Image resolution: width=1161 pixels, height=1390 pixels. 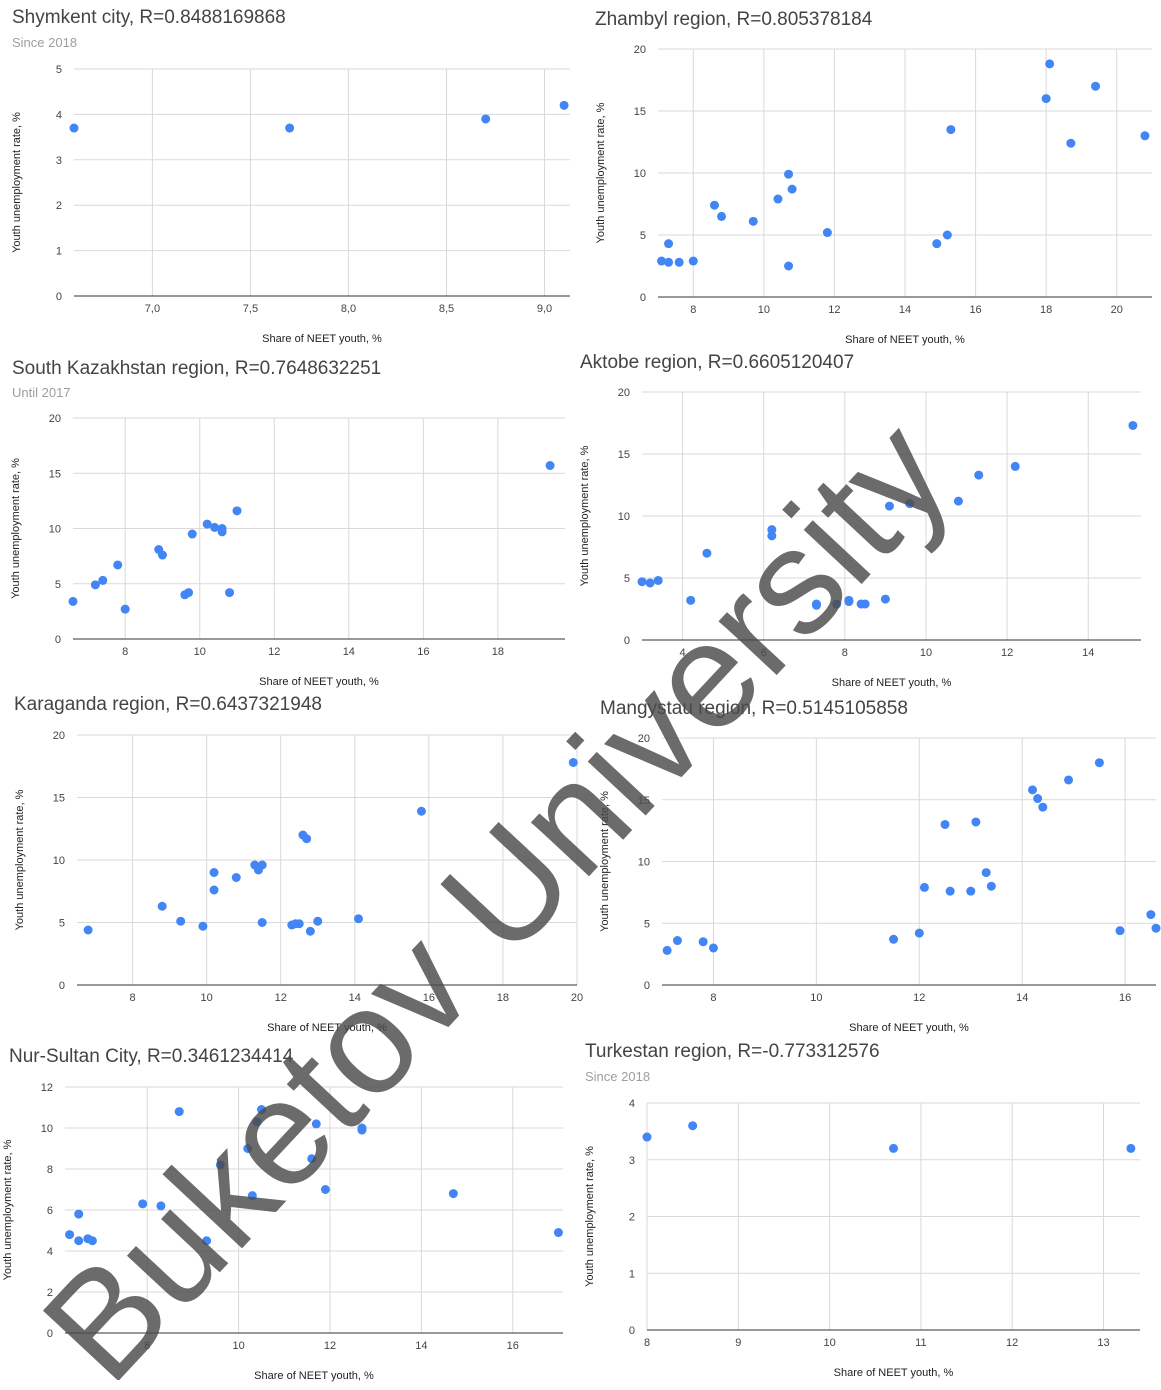 What do you see at coordinates (764, 653) in the screenshot?
I see `x-tick-label: 6` at bounding box center [764, 653].